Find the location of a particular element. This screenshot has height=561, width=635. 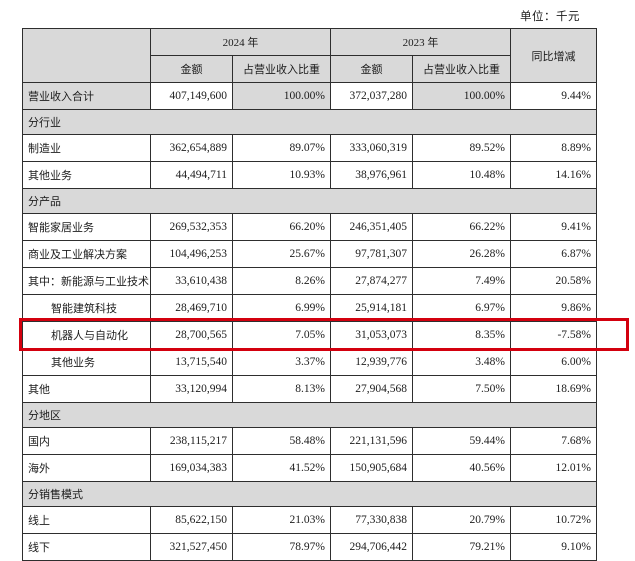

unit-label: 单位：千元 is located at coordinates (550, 17).